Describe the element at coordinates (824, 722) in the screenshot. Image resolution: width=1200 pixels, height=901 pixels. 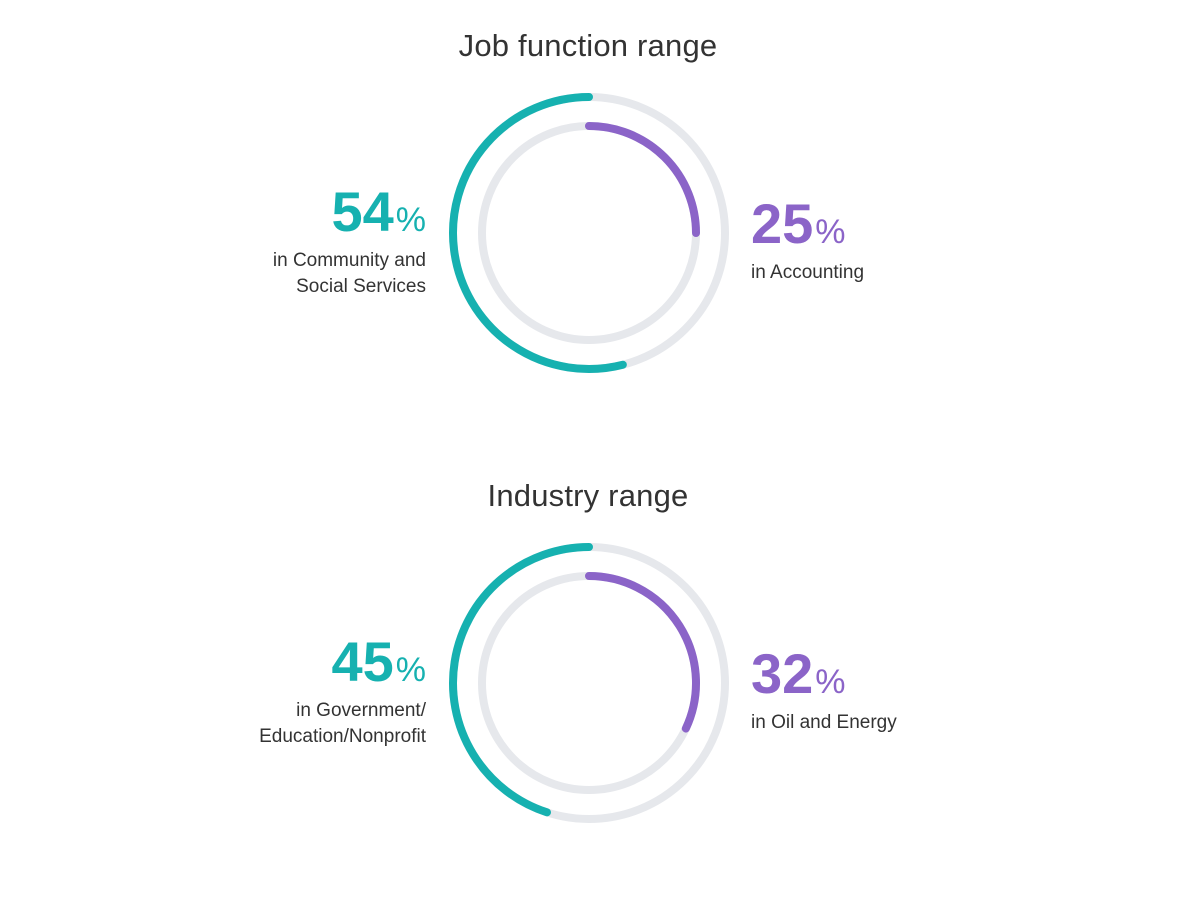
I see `stat-inner-label-line-1: in Oil and Energy` at that location.